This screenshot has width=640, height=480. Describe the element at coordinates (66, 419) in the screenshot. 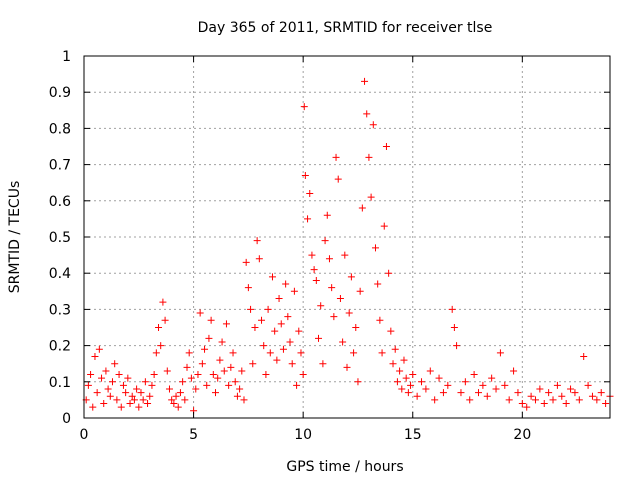

I see `y-tick-label: 0` at that location.